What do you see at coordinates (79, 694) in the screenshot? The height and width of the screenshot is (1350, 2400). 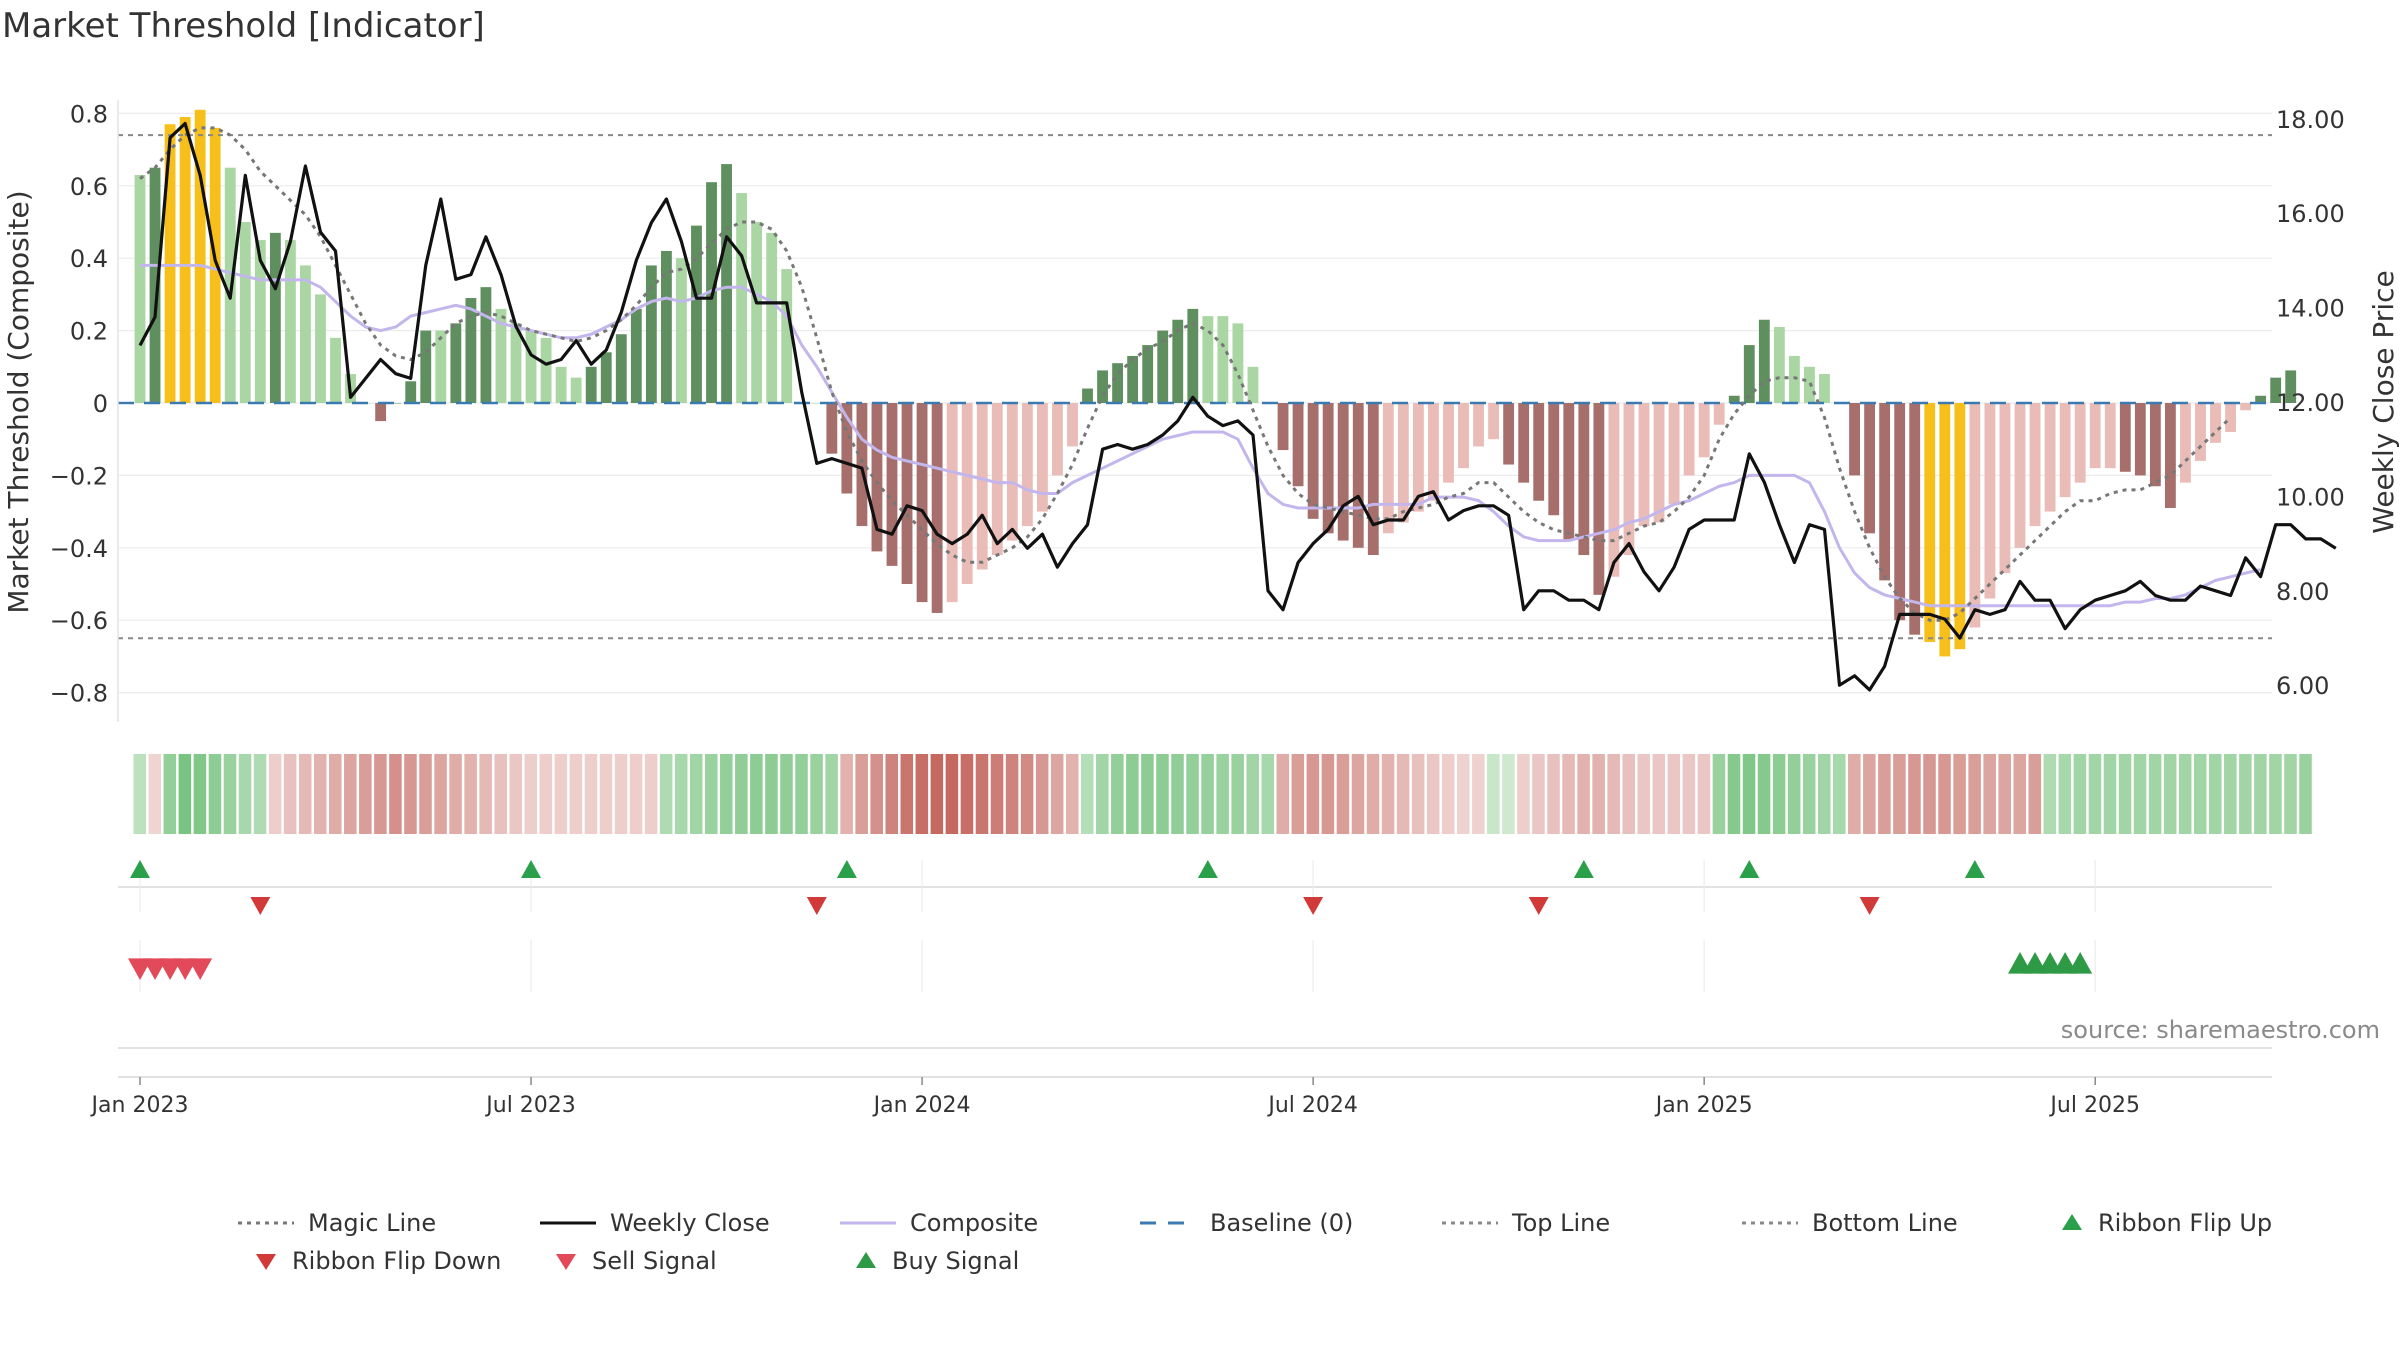 I see `y-tick-label-left: −0.8` at bounding box center [79, 694].